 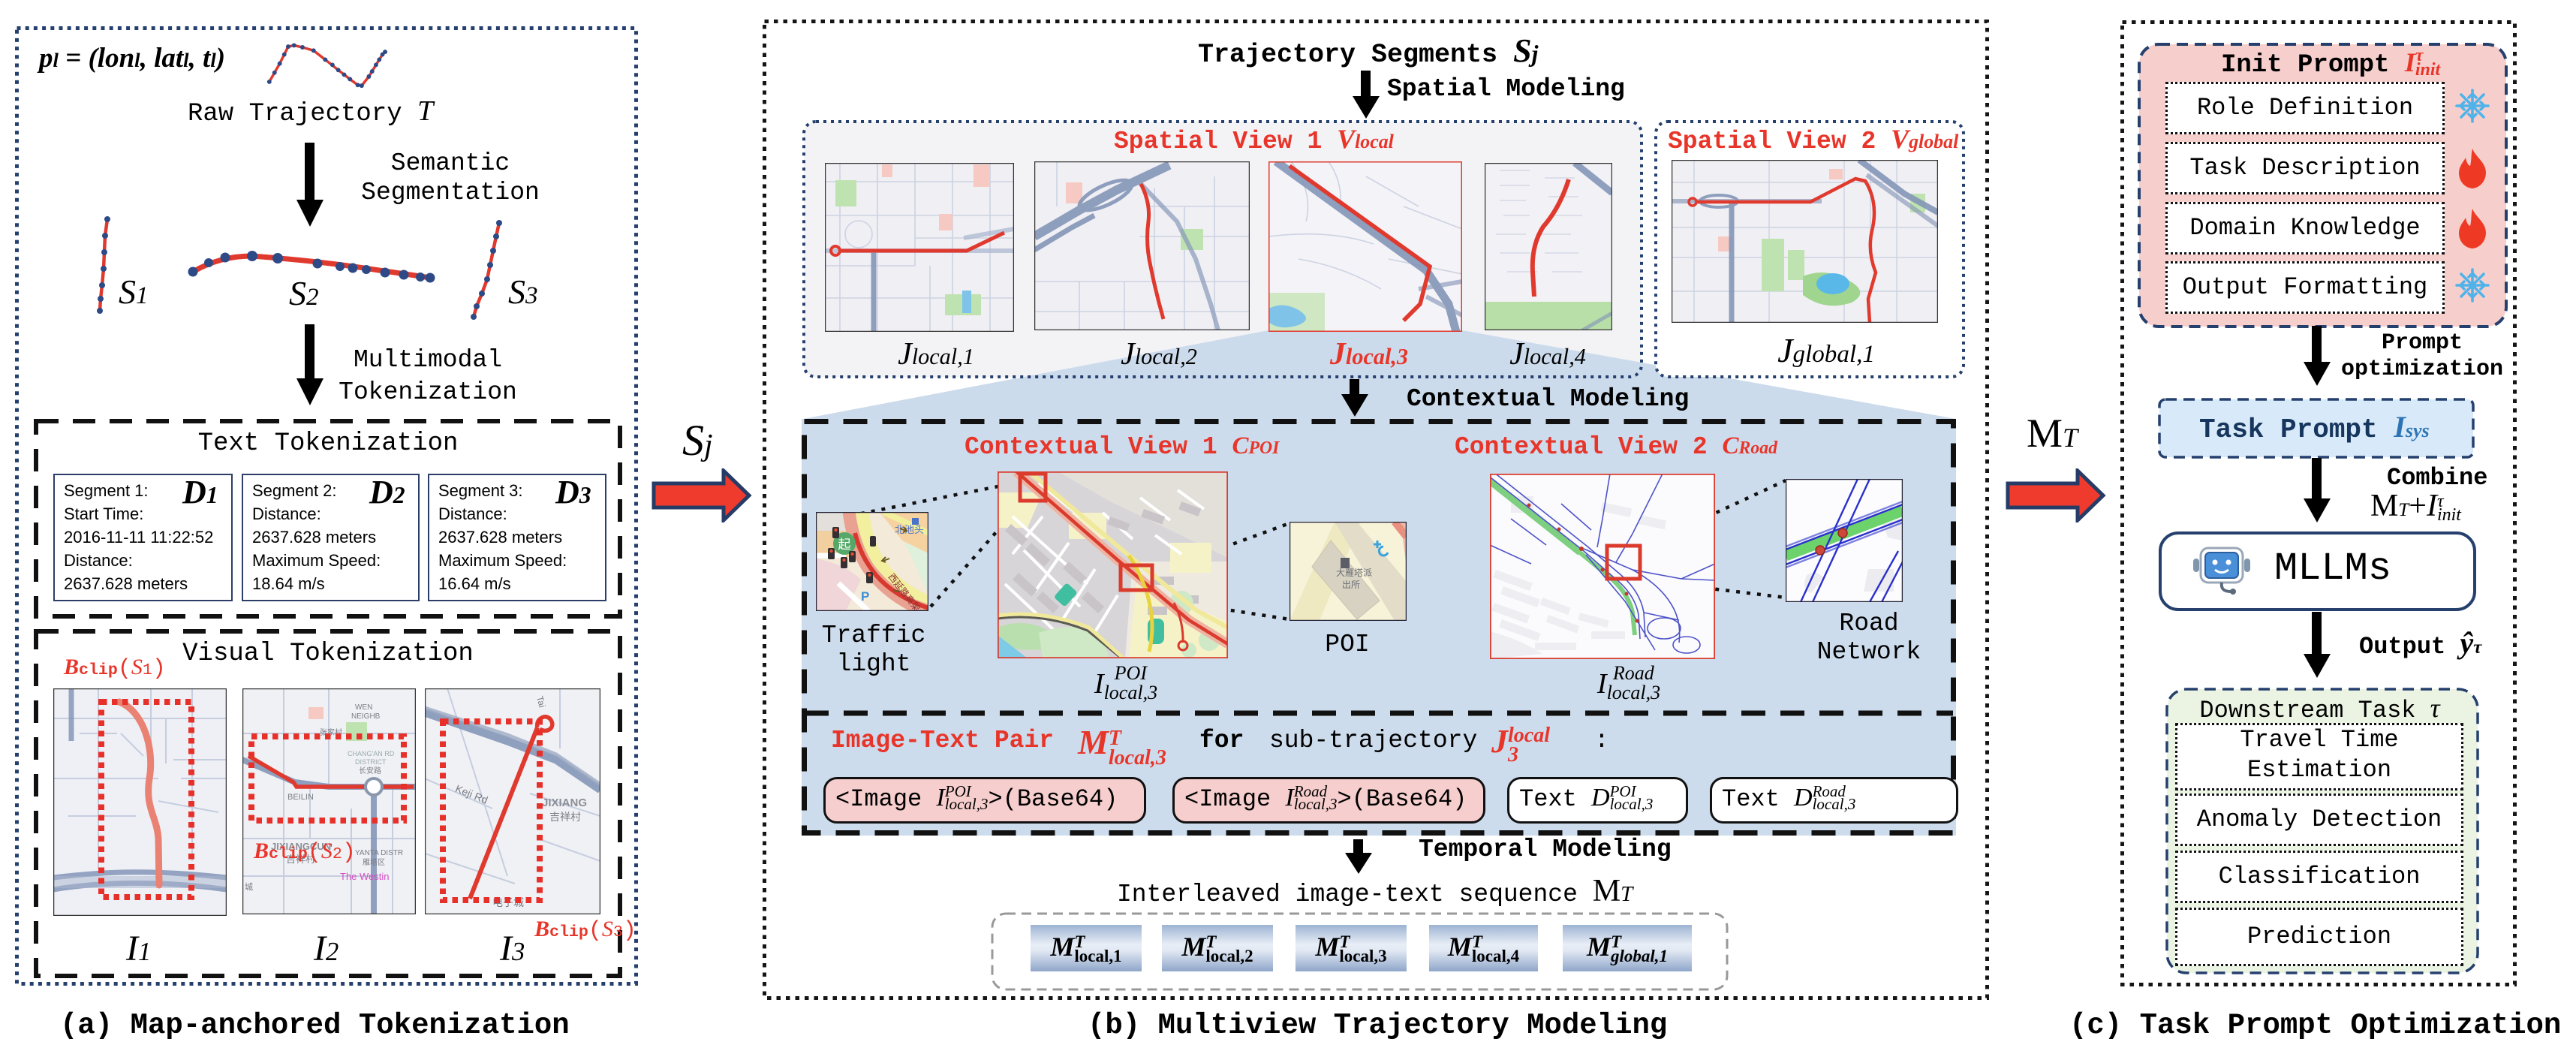 What do you see at coordinates (564, 803) in the screenshot?
I see `svg-text: JIXIANG` at bounding box center [564, 803].